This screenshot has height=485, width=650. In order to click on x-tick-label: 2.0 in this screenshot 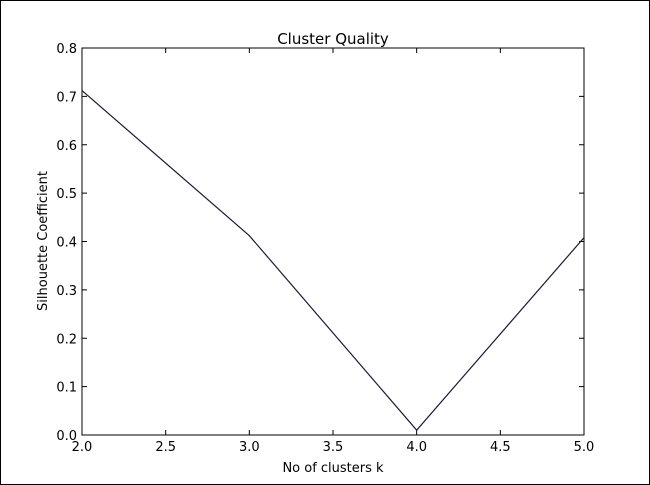, I will do `click(82, 447)`.